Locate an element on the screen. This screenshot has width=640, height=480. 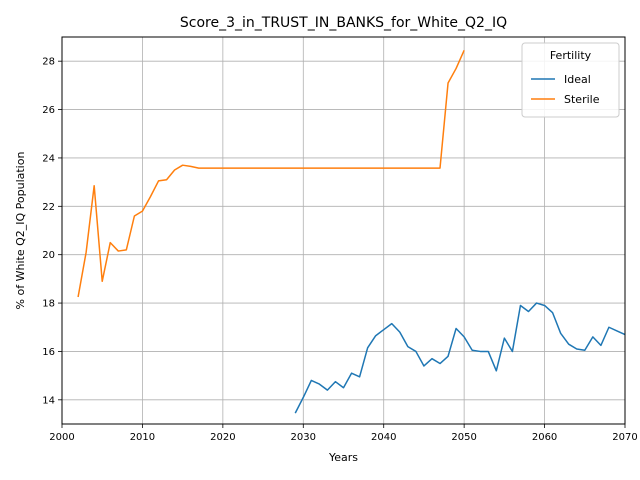
y-tick-label: 18 is located at coordinates (48, 304).